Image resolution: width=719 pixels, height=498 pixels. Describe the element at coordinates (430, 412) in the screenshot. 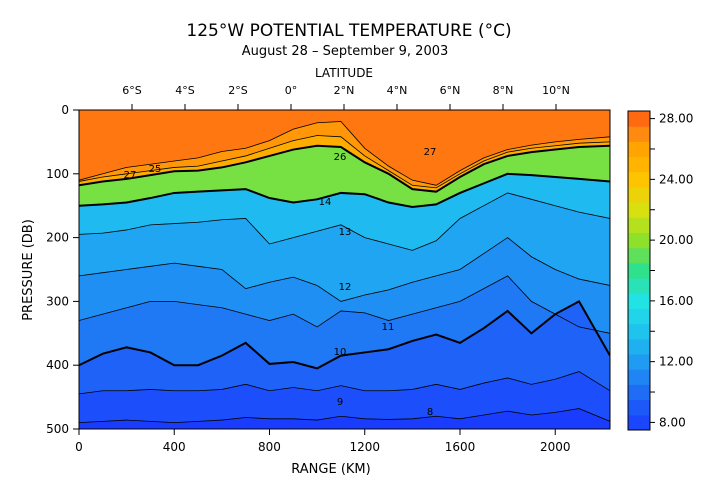

I see `contour-label: 8` at that location.